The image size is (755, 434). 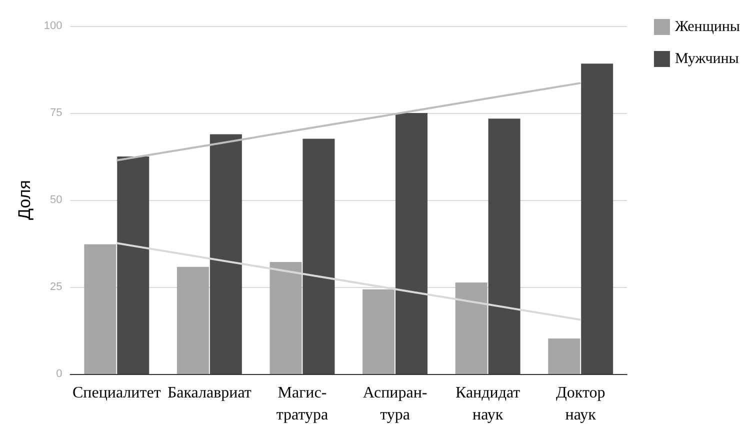 What do you see at coordinates (116, 393) in the screenshot?
I see `x-tick-label: Специалитет` at bounding box center [116, 393].